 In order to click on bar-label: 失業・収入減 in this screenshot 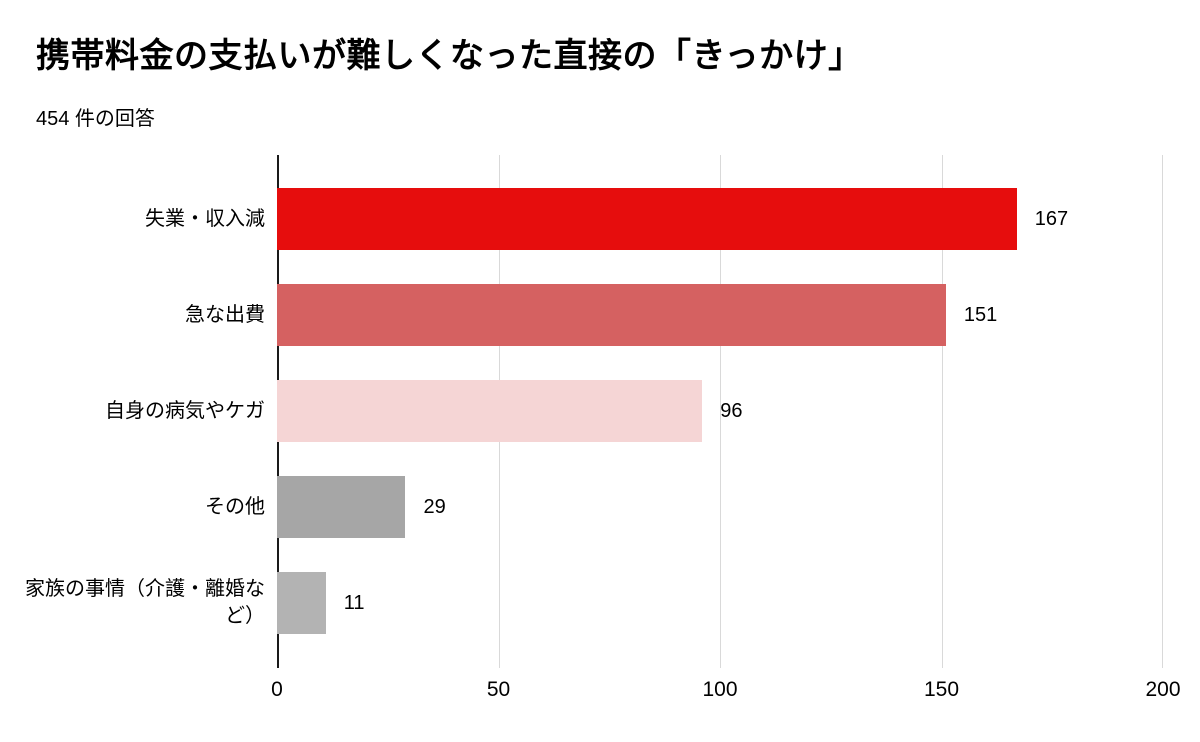, I will do `click(205, 218)`.